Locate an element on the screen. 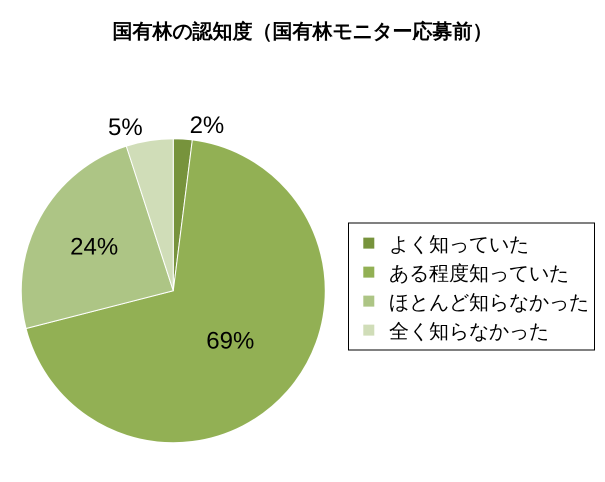 The width and height of the screenshot is (605, 482). data-label: 5% is located at coordinates (125, 127).